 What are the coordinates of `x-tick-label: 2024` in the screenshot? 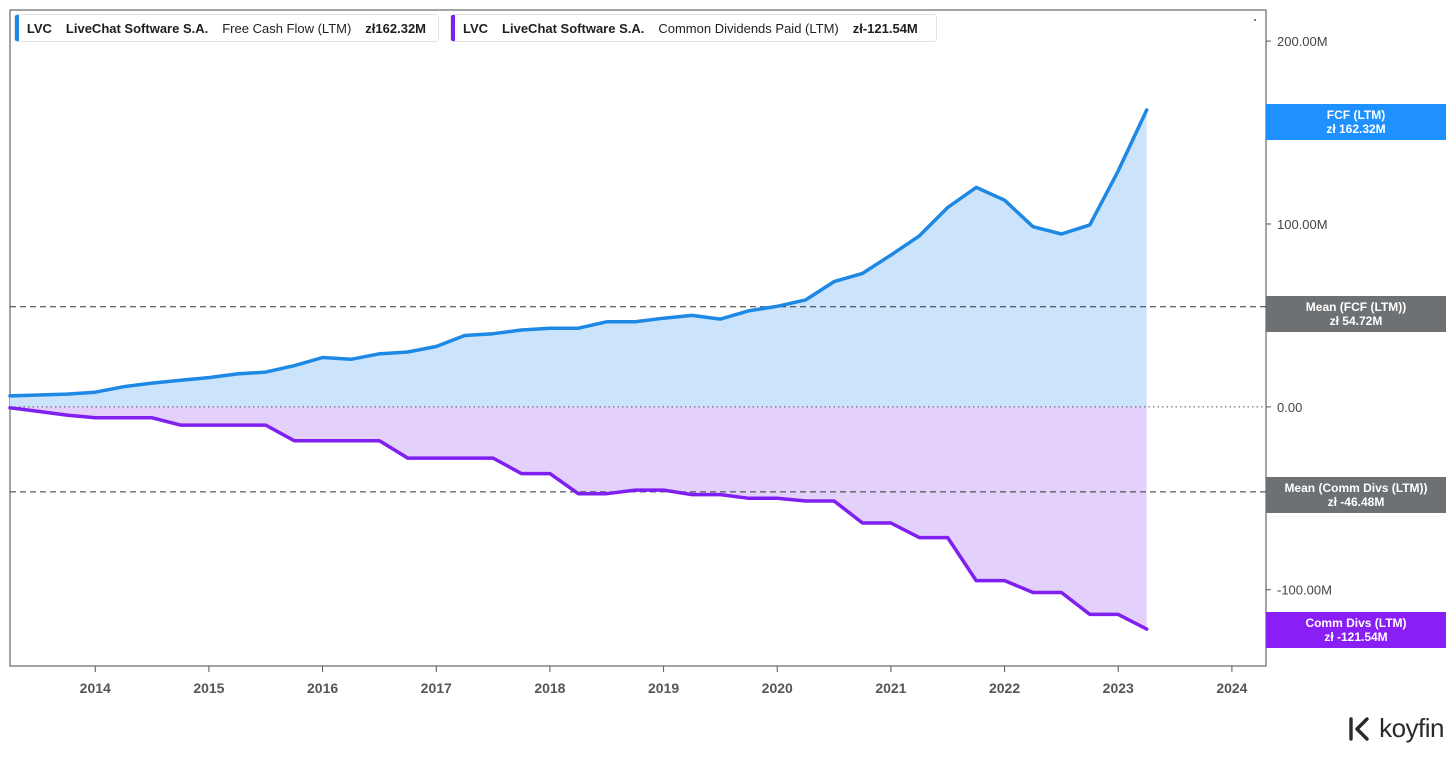 It's located at (1231, 688).